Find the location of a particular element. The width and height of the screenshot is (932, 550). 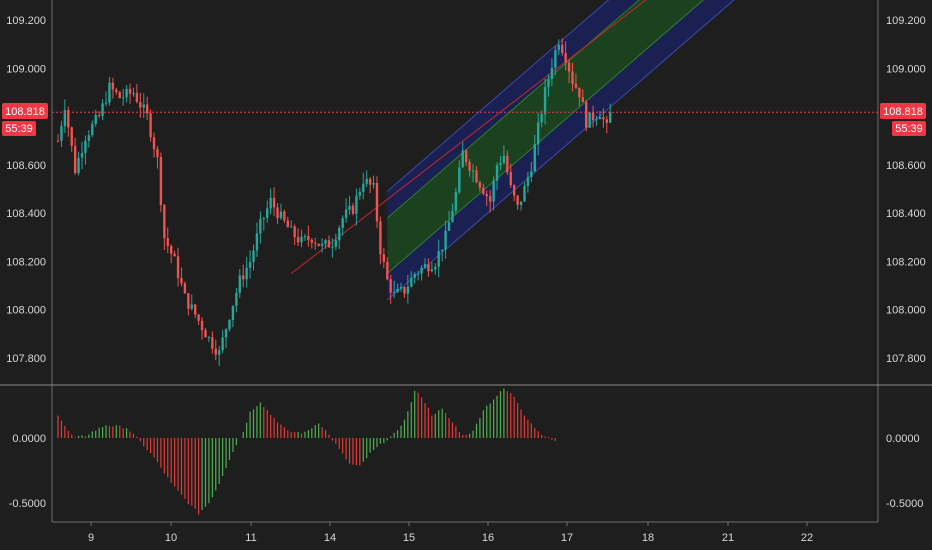

time-tick-label: 22 is located at coordinates (807, 538).